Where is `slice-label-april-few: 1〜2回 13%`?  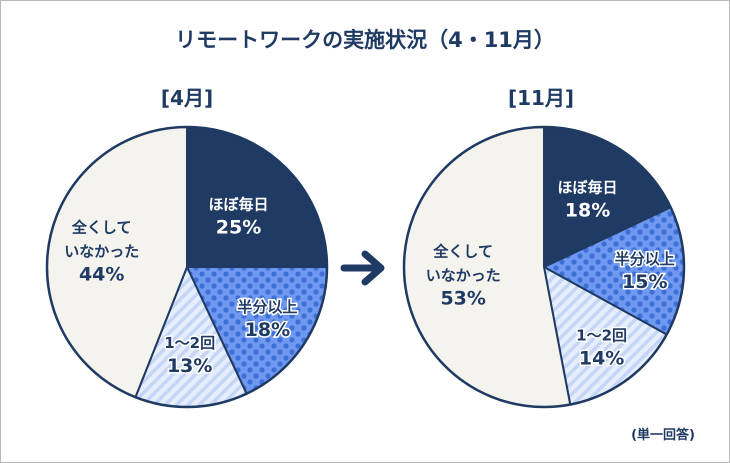
slice-label-april-few: 1〜2回 13% is located at coordinates (189, 355).